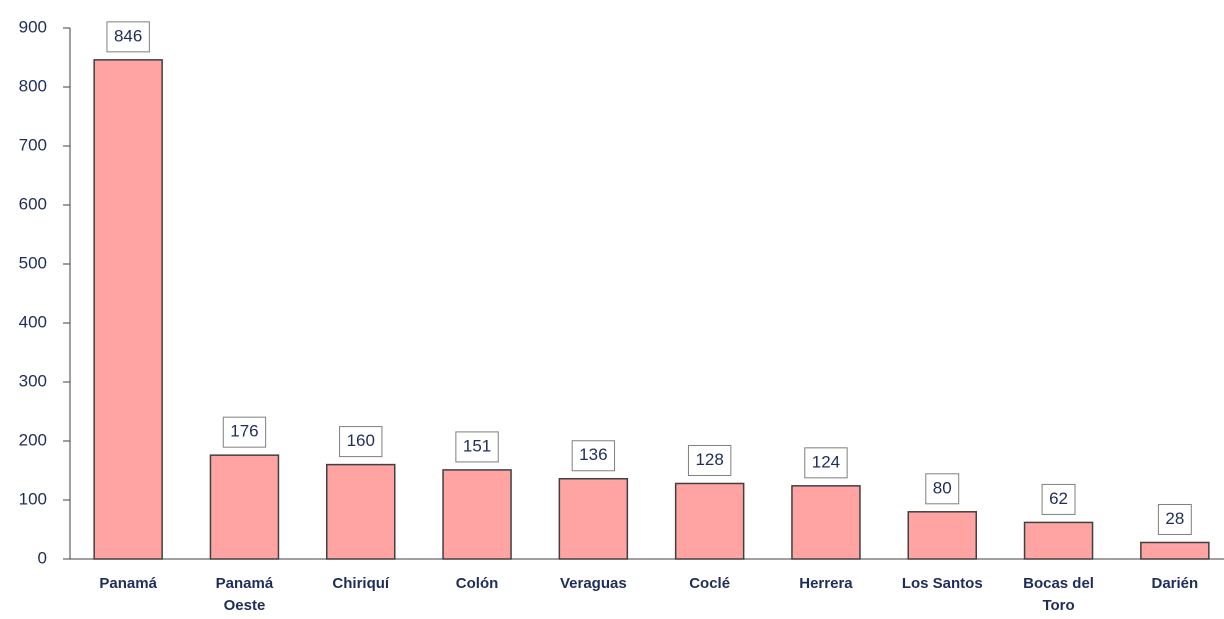 This screenshot has width=1224, height=619. Describe the element at coordinates (33, 380) in the screenshot. I see `y-tick-label: 300` at that location.